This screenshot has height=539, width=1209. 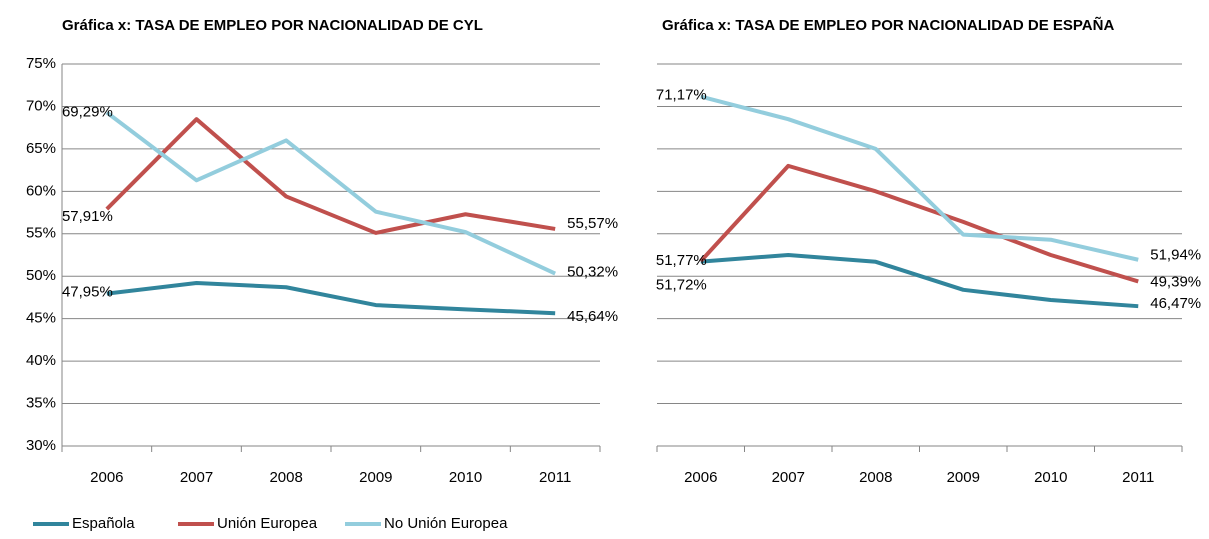 I want to click on y-tick-label: 50%, so click(x=41, y=275).